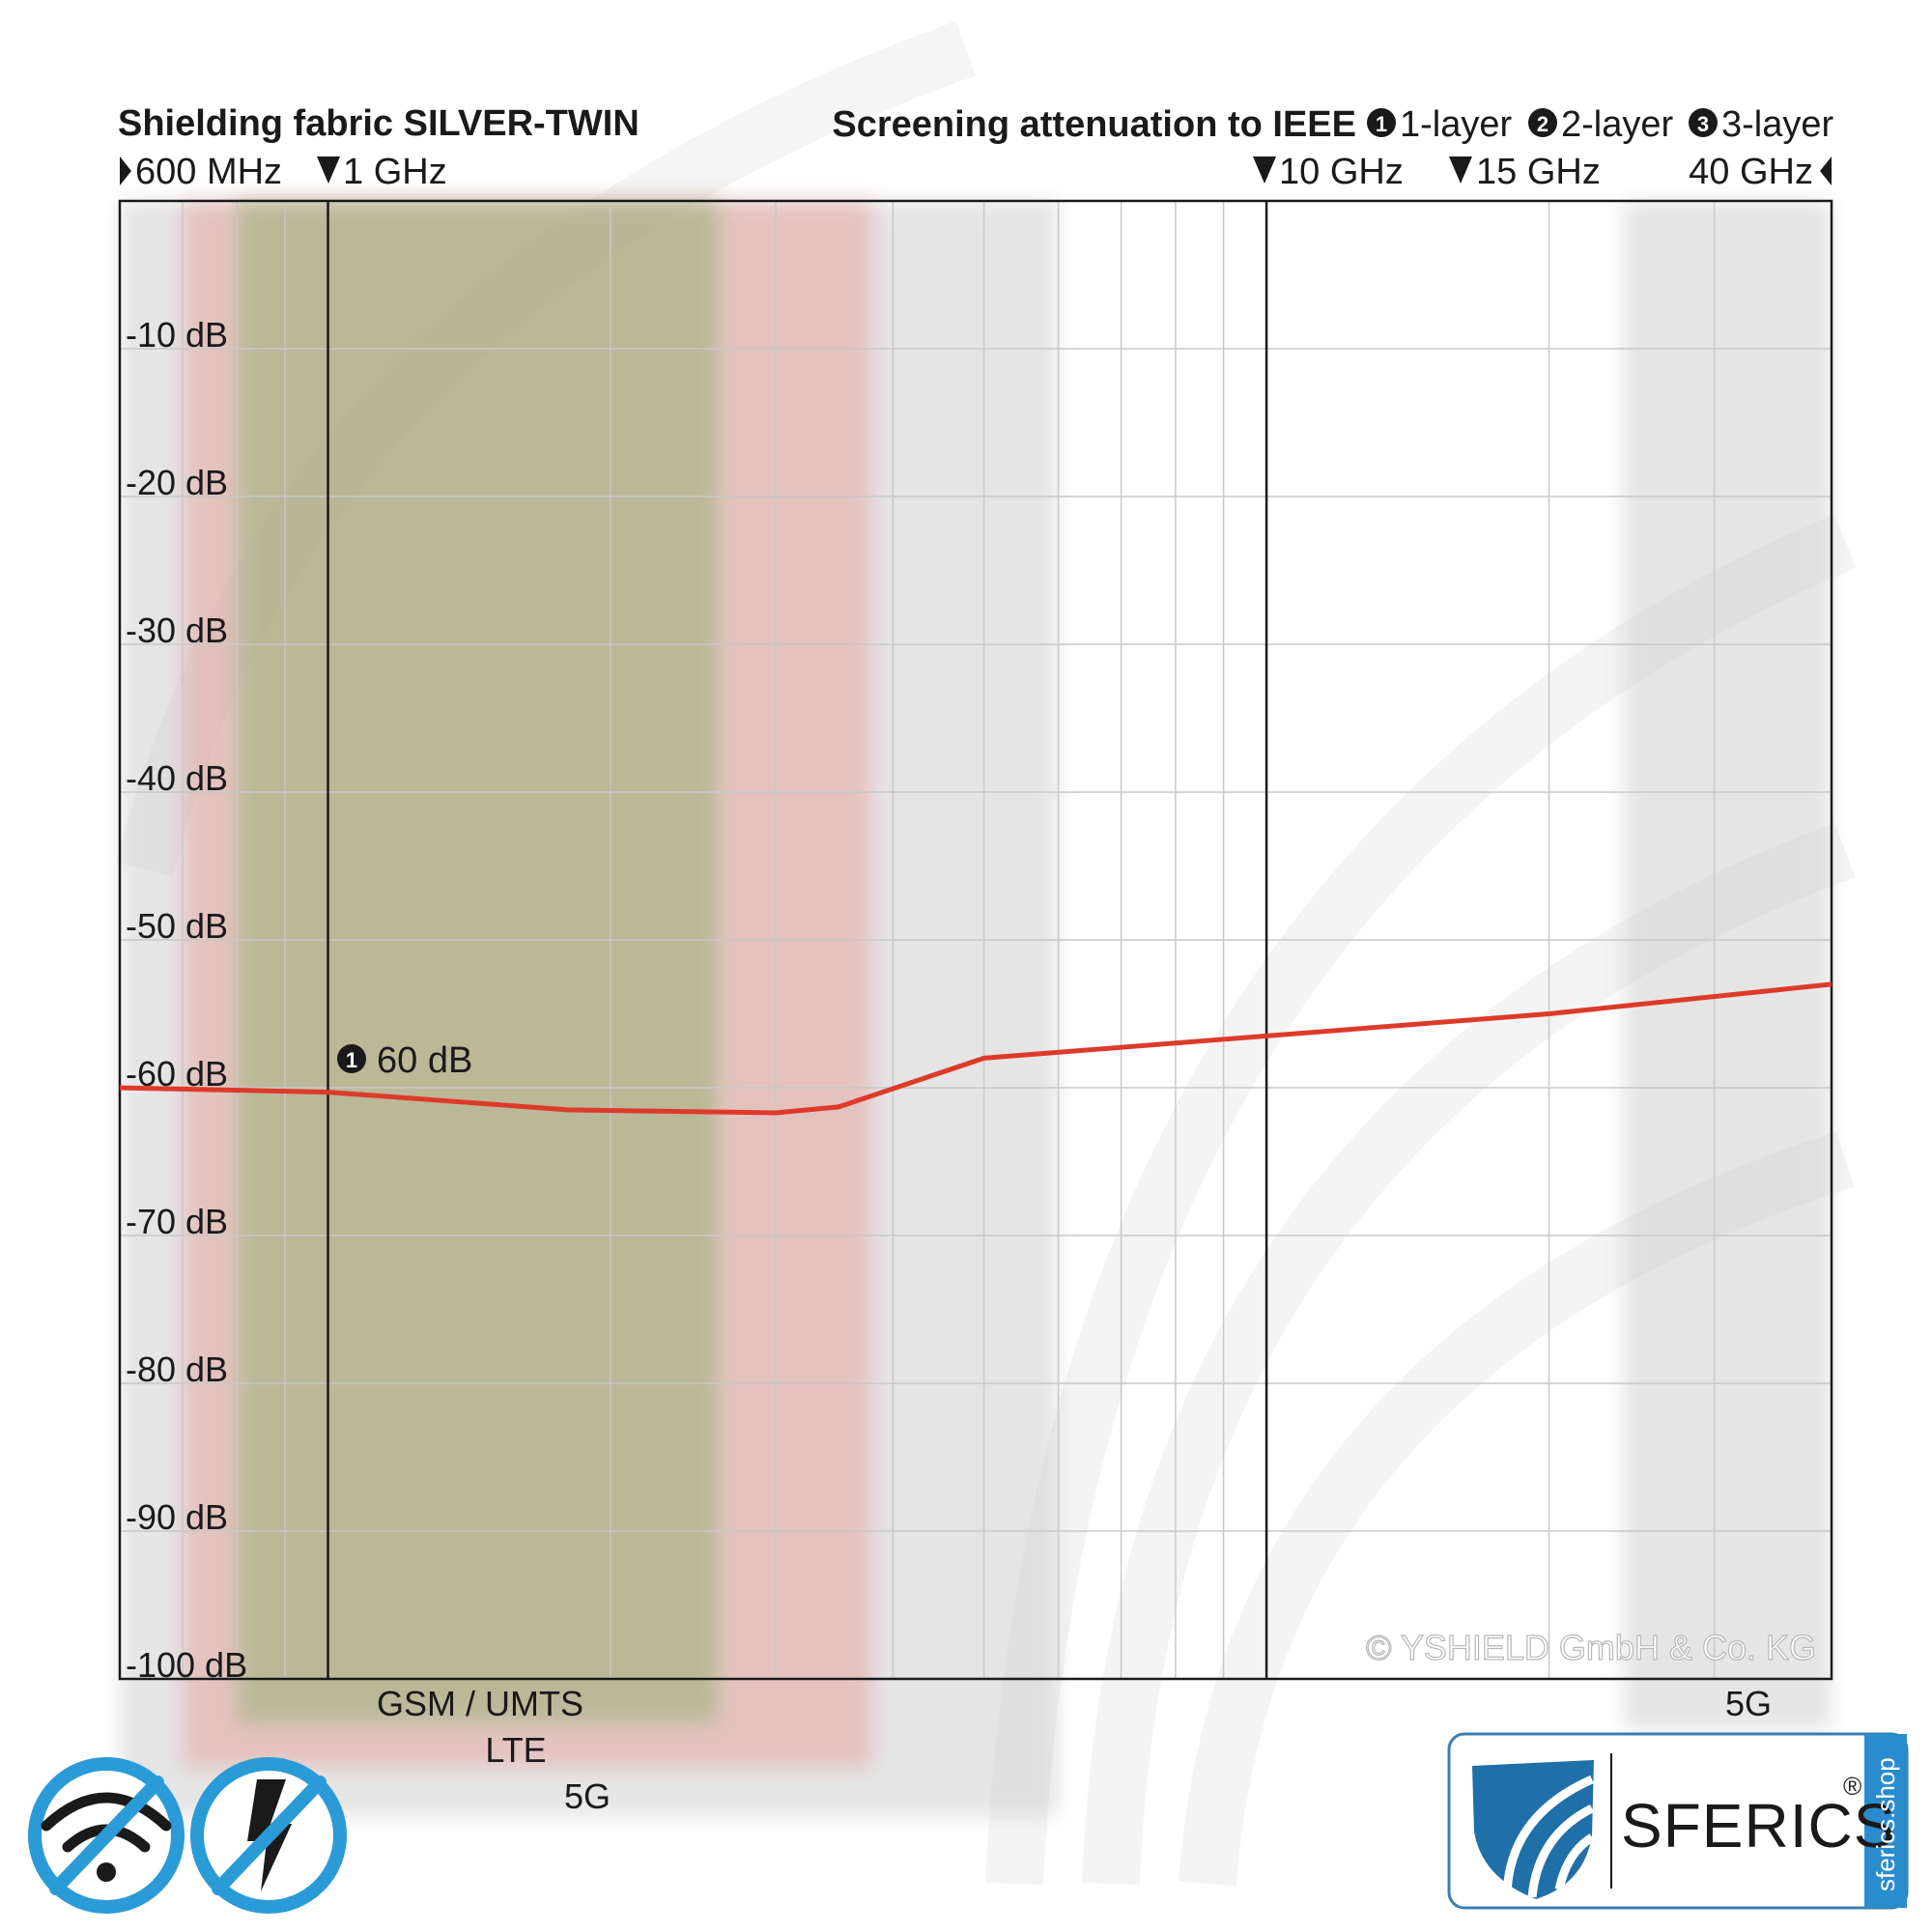  What do you see at coordinates (515, 1750) in the screenshot?
I see `band-label-lte: LTE` at bounding box center [515, 1750].